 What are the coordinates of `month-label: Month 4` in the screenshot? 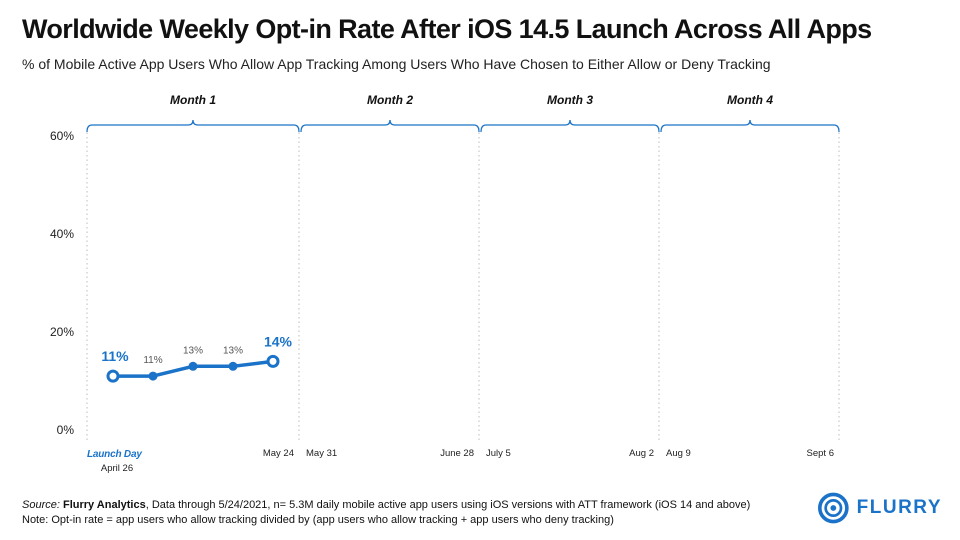 It's located at (750, 100).